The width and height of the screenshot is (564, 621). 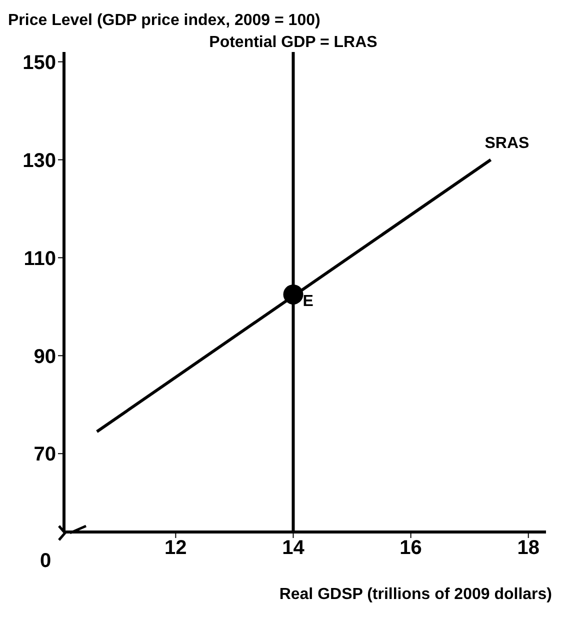 What do you see at coordinates (39, 63) in the screenshot?
I see `y-tick-label: 150` at bounding box center [39, 63].